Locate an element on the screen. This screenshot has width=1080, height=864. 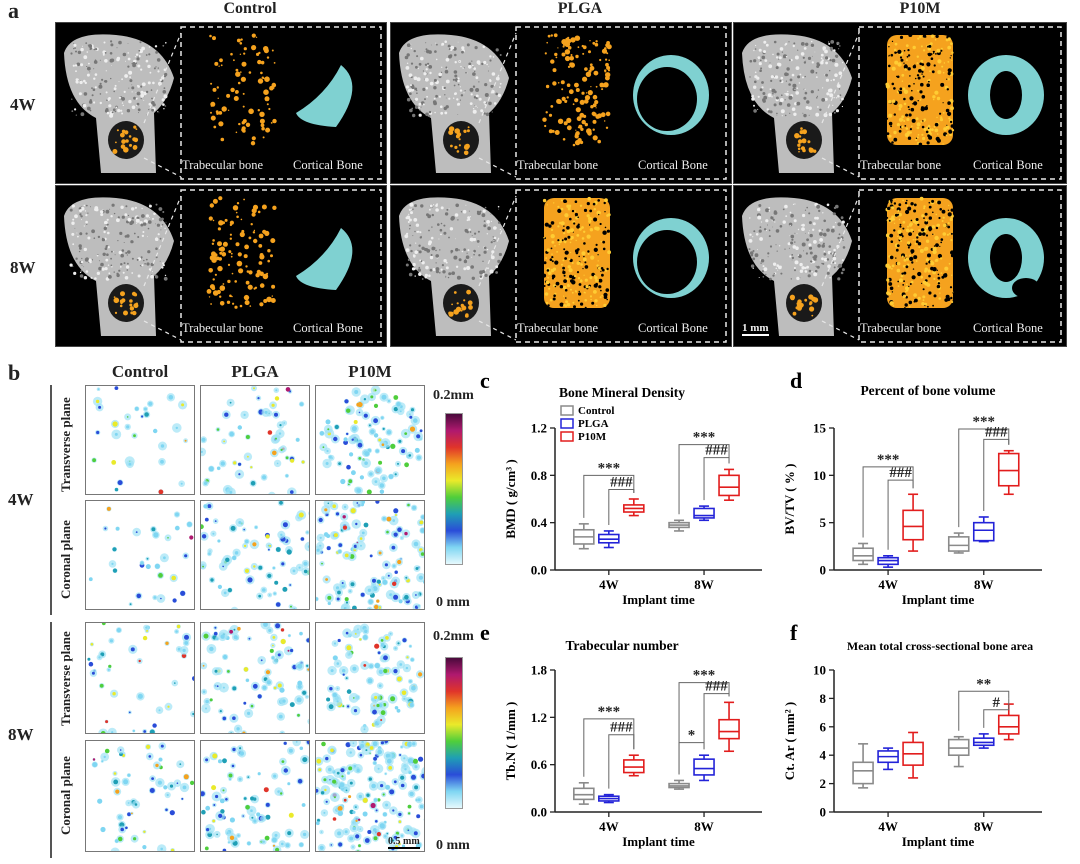
a-col-title-p10m: P10M is located at coordinates (920, 8).